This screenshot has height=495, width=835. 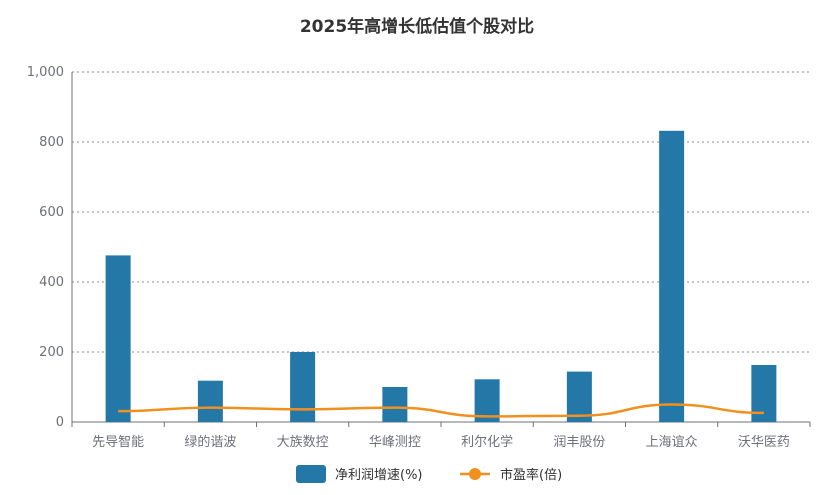 What do you see at coordinates (441, 435) in the screenshot?
I see `x-axis: 先导智能 绿的谐波 大族数控 华峰测控 利尔化学 润丰股份 上海谊众 沃华医药` at bounding box center [441, 435].